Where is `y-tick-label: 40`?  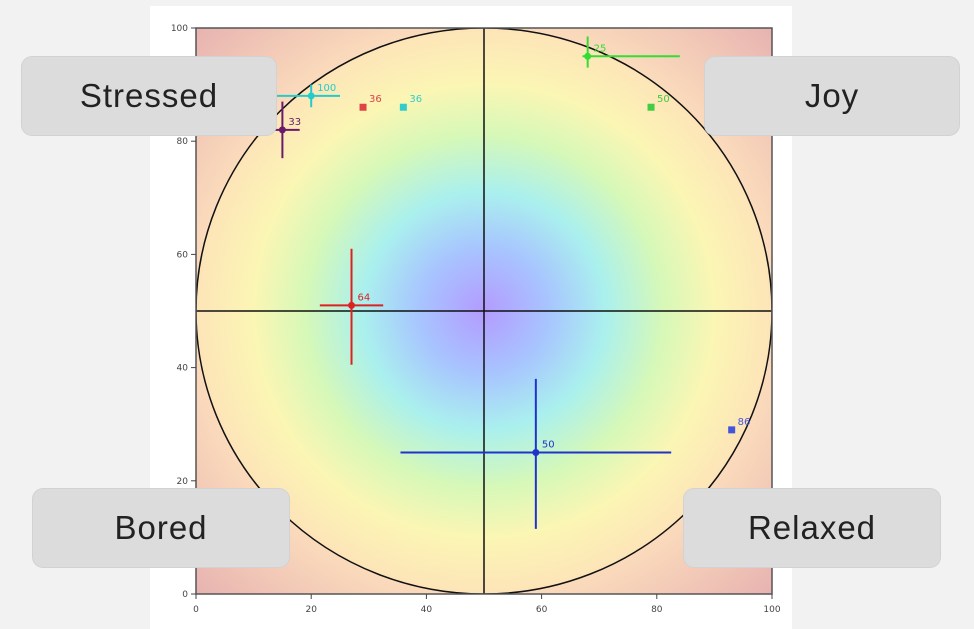 y-tick-label: 40 is located at coordinates (183, 369).